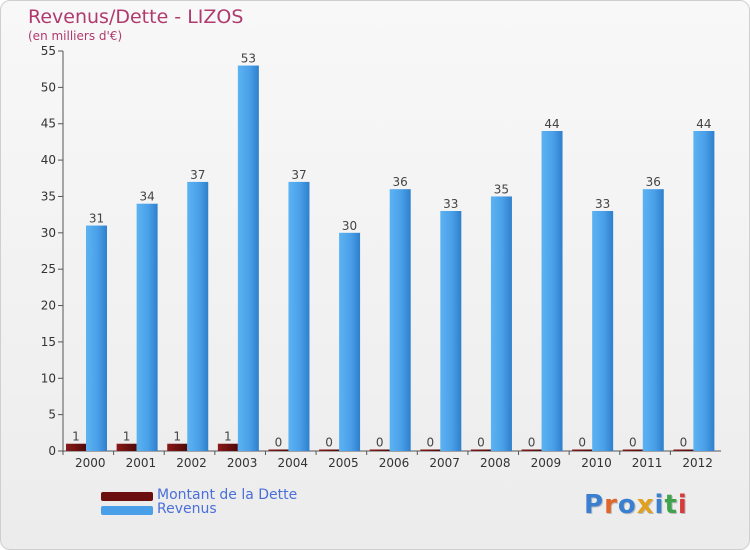 Image resolution: width=750 pixels, height=550 pixels. What do you see at coordinates (279, 443) in the screenshot?
I see `data-label-dette-2004: 0` at bounding box center [279, 443].